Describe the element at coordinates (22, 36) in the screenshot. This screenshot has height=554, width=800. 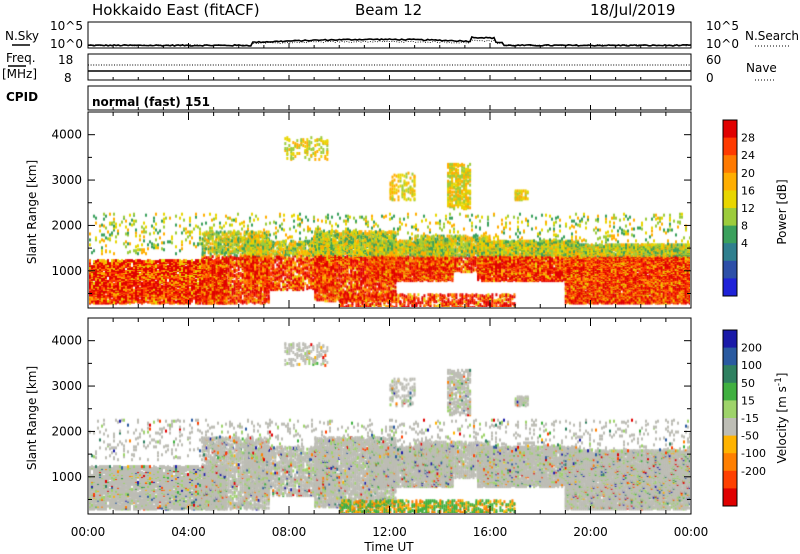
I see `noise-sky-label: N.Sky` at that location.